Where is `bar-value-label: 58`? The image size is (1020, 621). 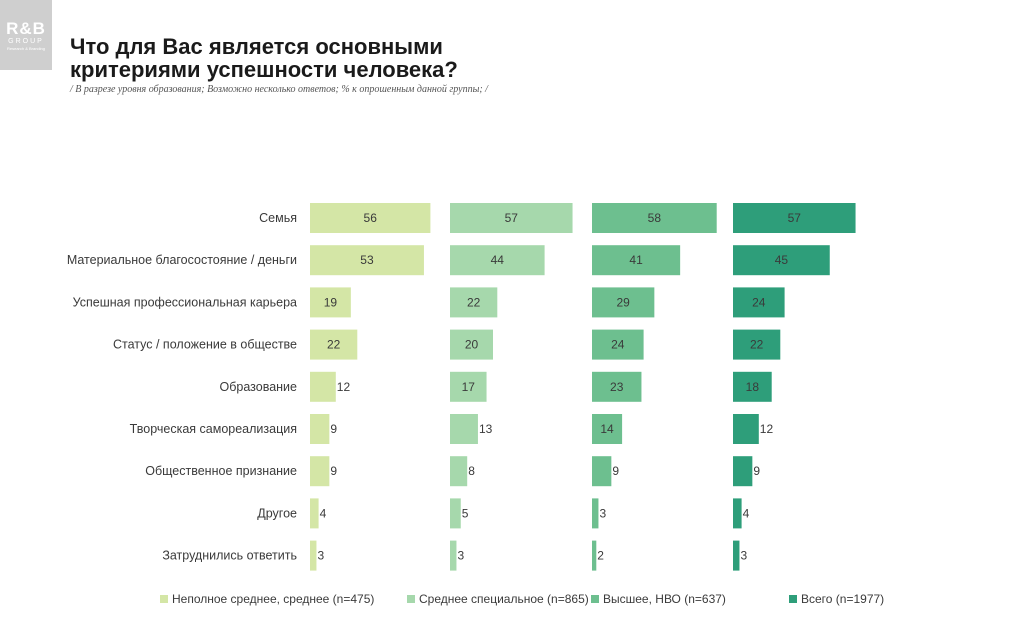 bar-value-label: 58 is located at coordinates (655, 218).